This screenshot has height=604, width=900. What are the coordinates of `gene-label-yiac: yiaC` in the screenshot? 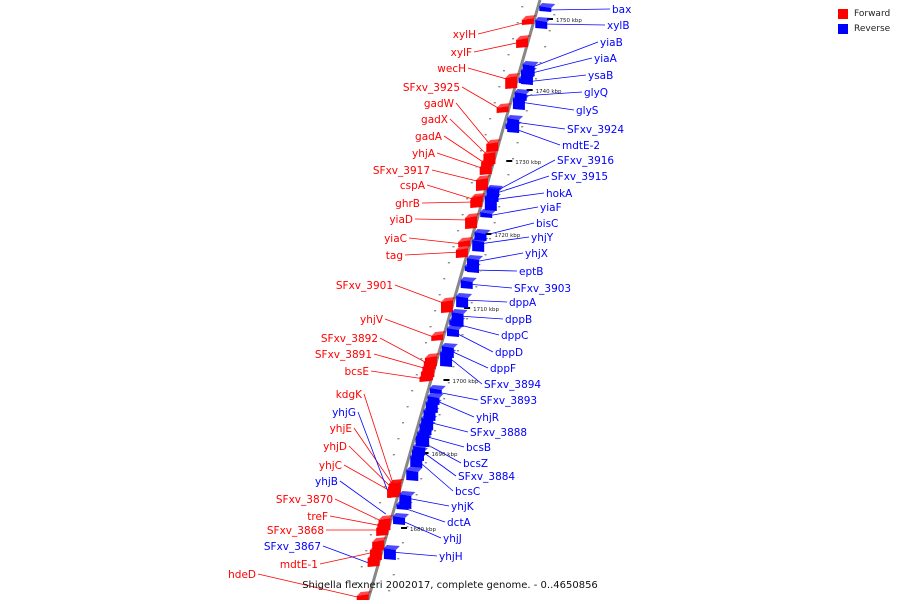 It's located at (395, 239).